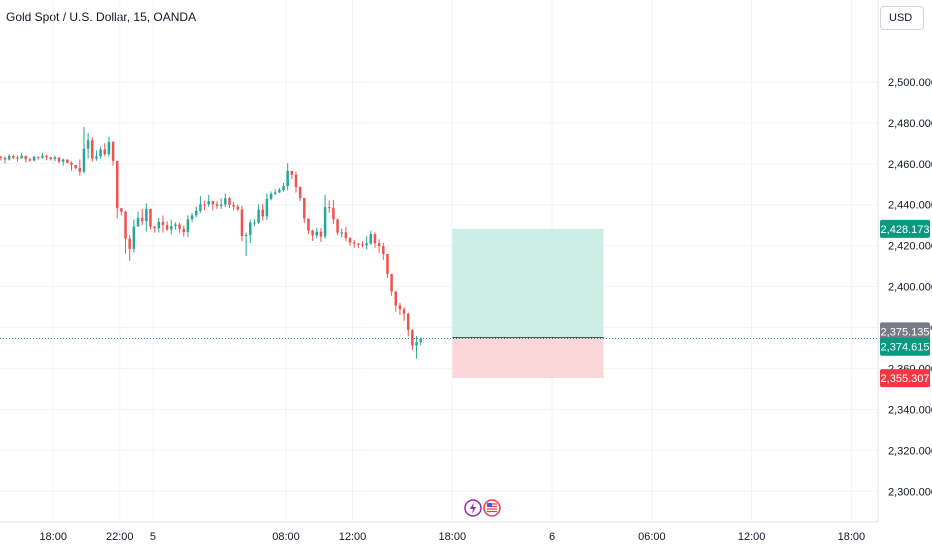 The width and height of the screenshot is (932, 550). I want to click on x-tick-label: 06:00, so click(652, 537).